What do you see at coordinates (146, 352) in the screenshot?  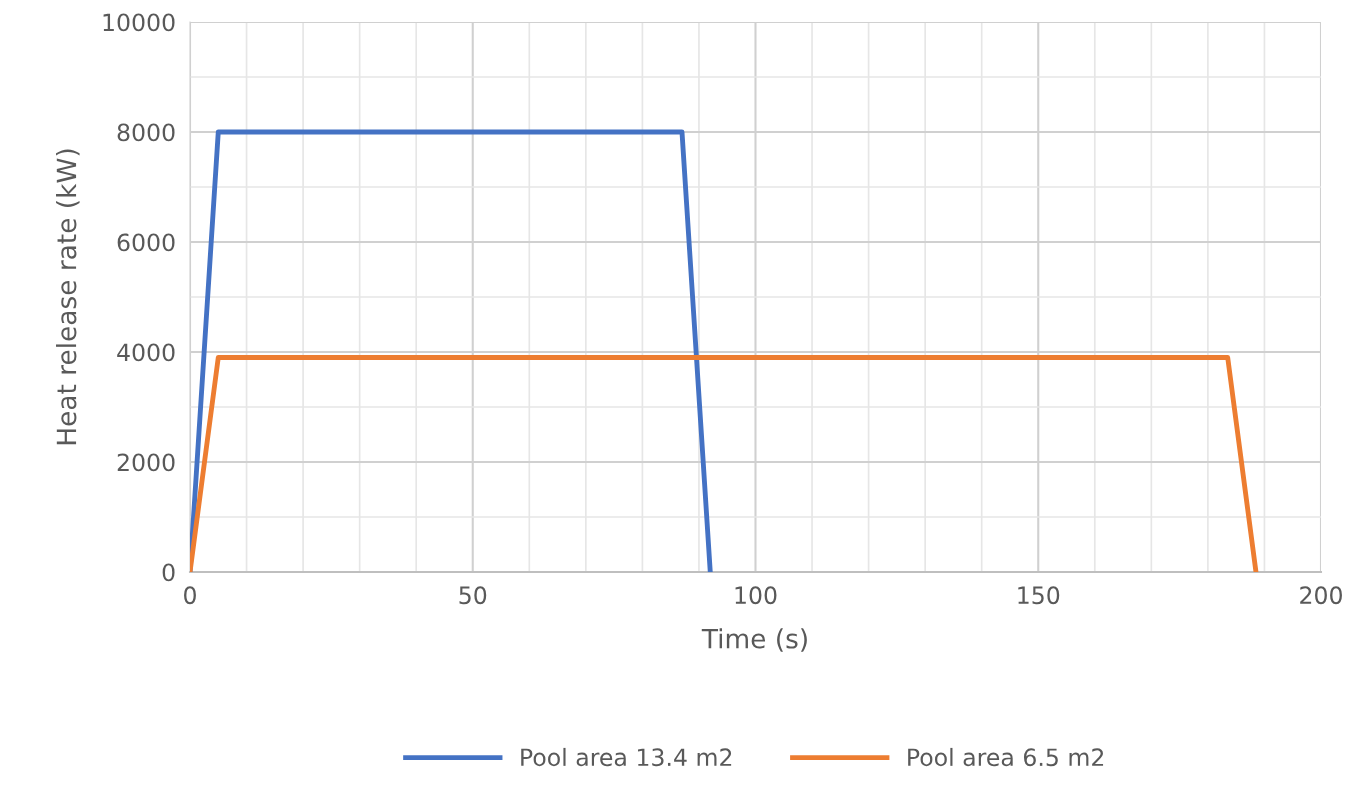 I see `y-tick-label: 4000` at bounding box center [146, 352].